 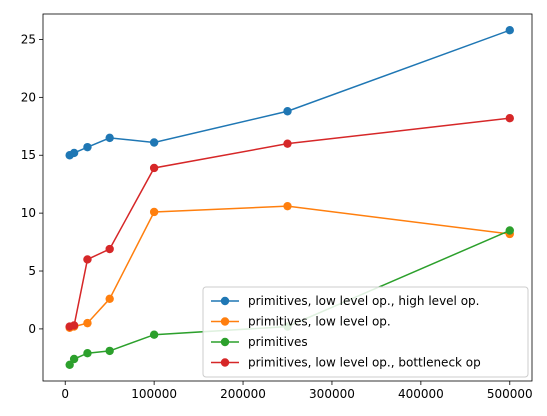 I want to click on legend-item: primitives, so click(x=259, y=342).